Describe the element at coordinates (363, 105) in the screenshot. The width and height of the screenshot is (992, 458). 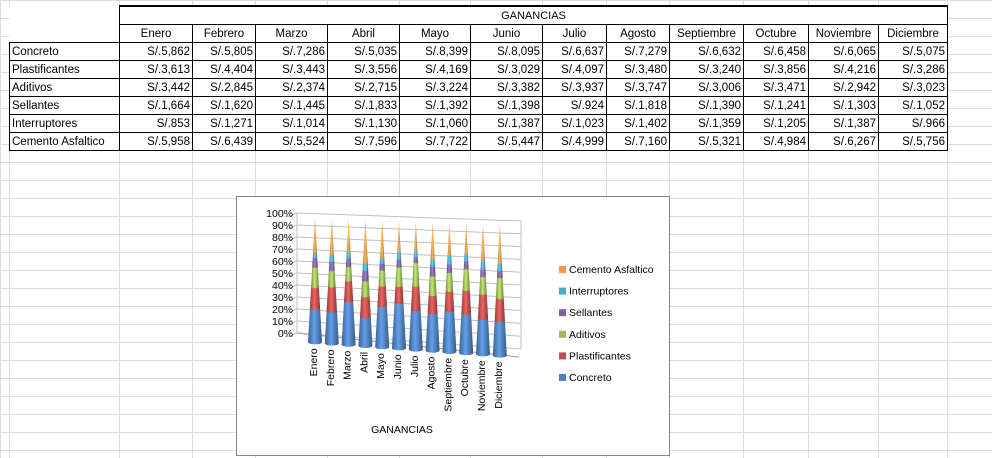
I see `value-cell: S/.1,833` at that location.